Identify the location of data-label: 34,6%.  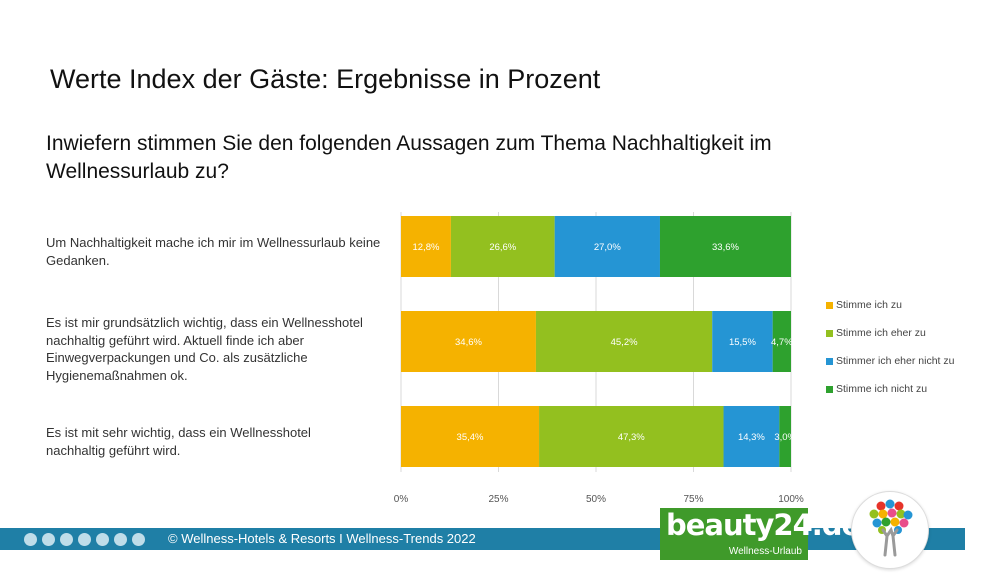
(468, 342).